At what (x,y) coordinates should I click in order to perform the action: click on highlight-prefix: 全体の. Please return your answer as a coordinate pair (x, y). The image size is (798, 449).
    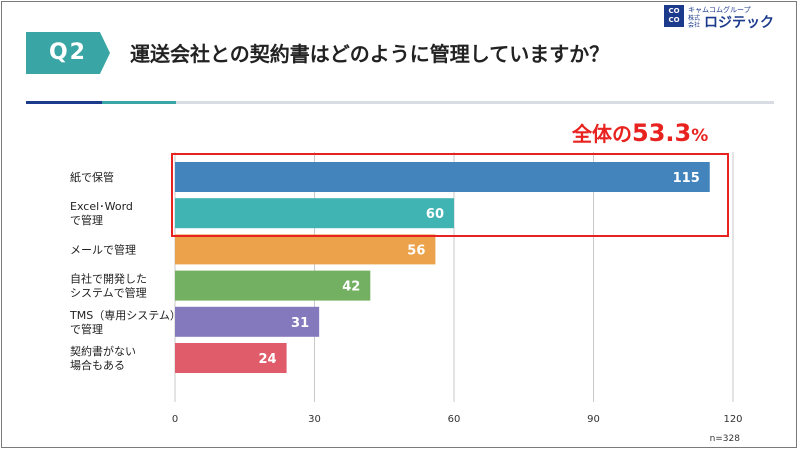
    Looking at the image, I should click on (602, 134).